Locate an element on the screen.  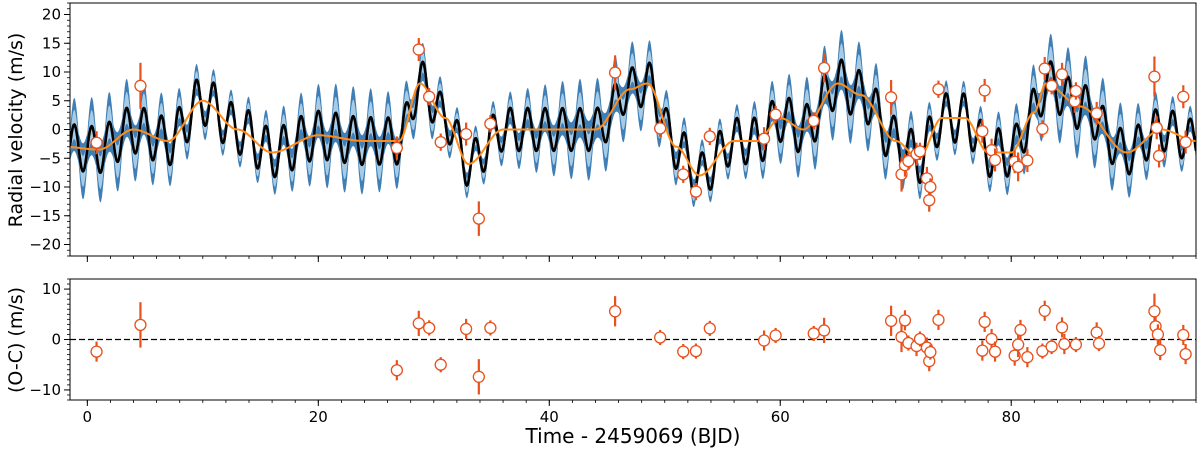
rv-y-tick-label: −15 is located at coordinates (45, 216).